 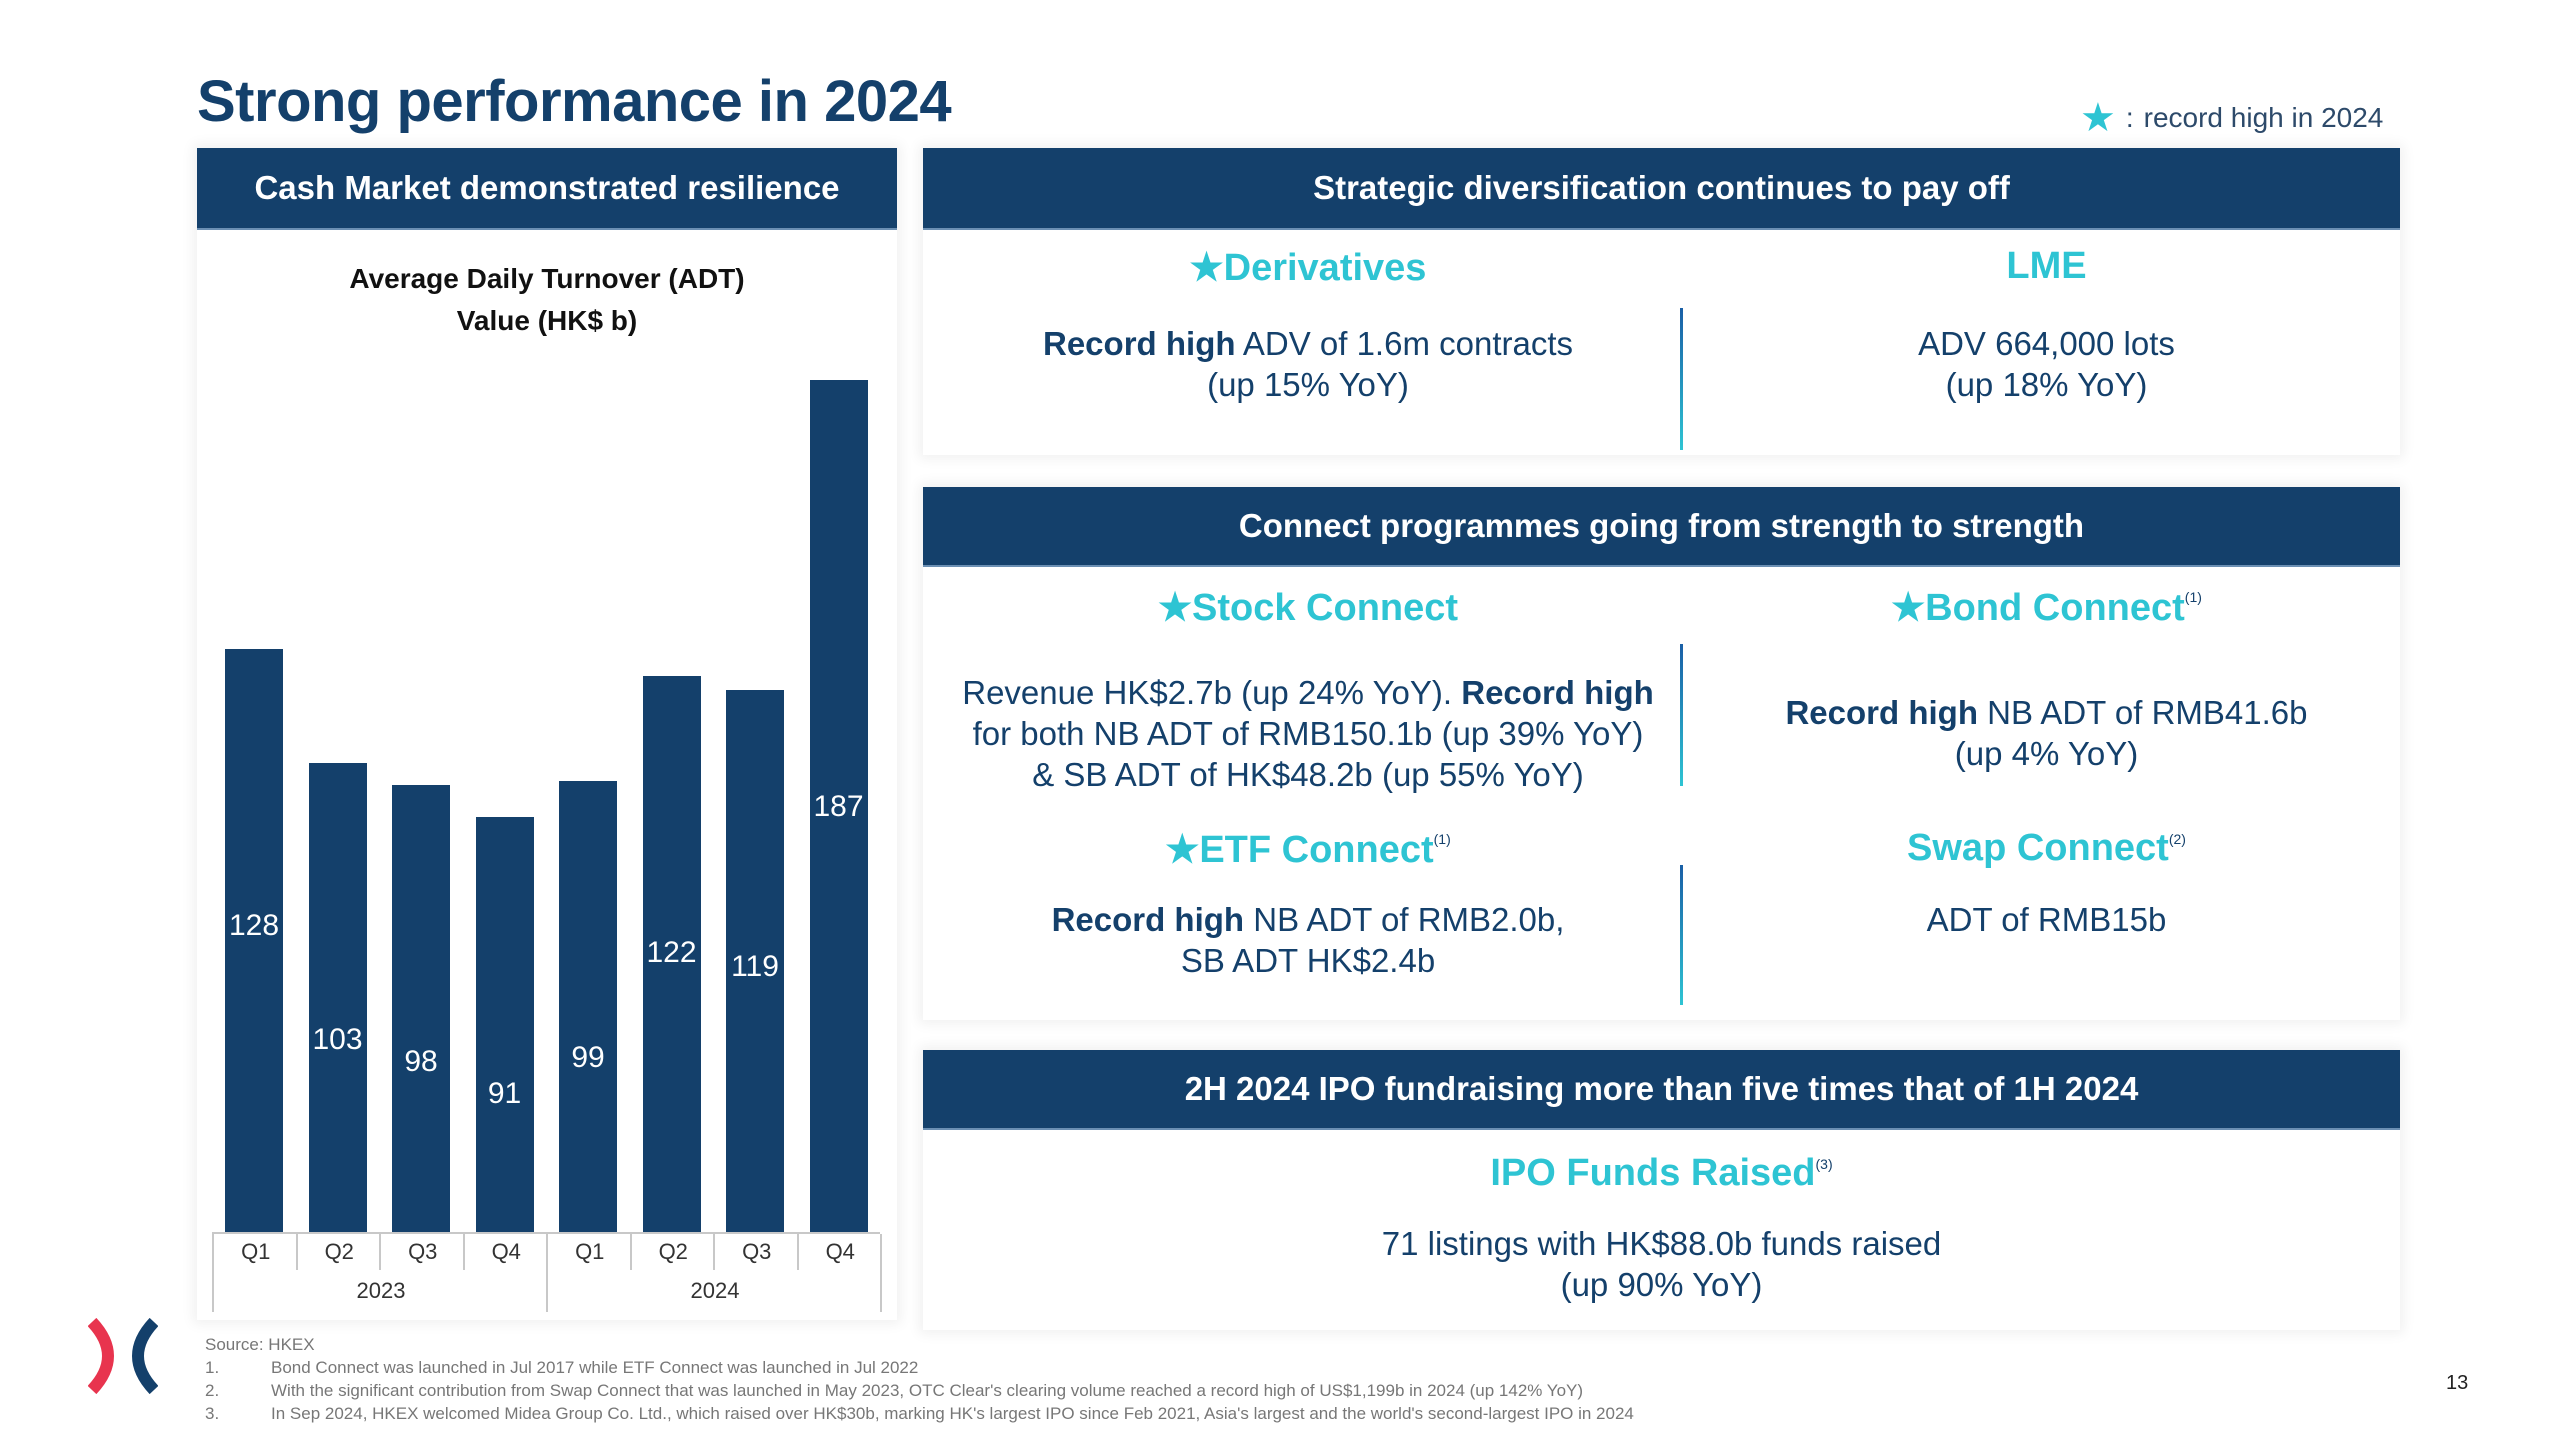 I want to click on bond-connect-title-text: Bond Connect, so click(x=2055, y=608).